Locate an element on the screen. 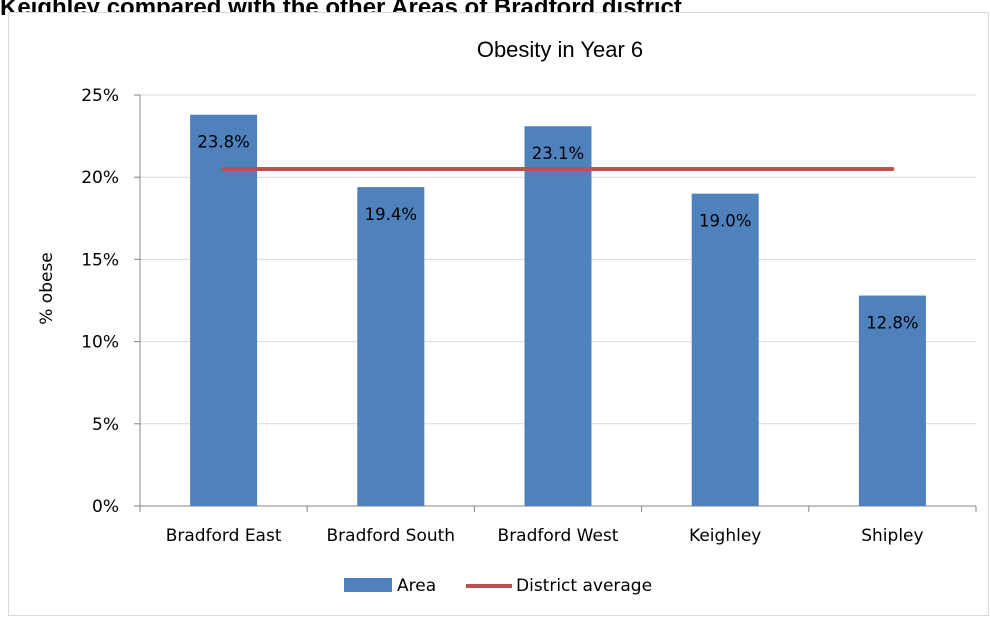 This screenshot has height=617, width=990. data-label: 19.0% is located at coordinates (725, 221).